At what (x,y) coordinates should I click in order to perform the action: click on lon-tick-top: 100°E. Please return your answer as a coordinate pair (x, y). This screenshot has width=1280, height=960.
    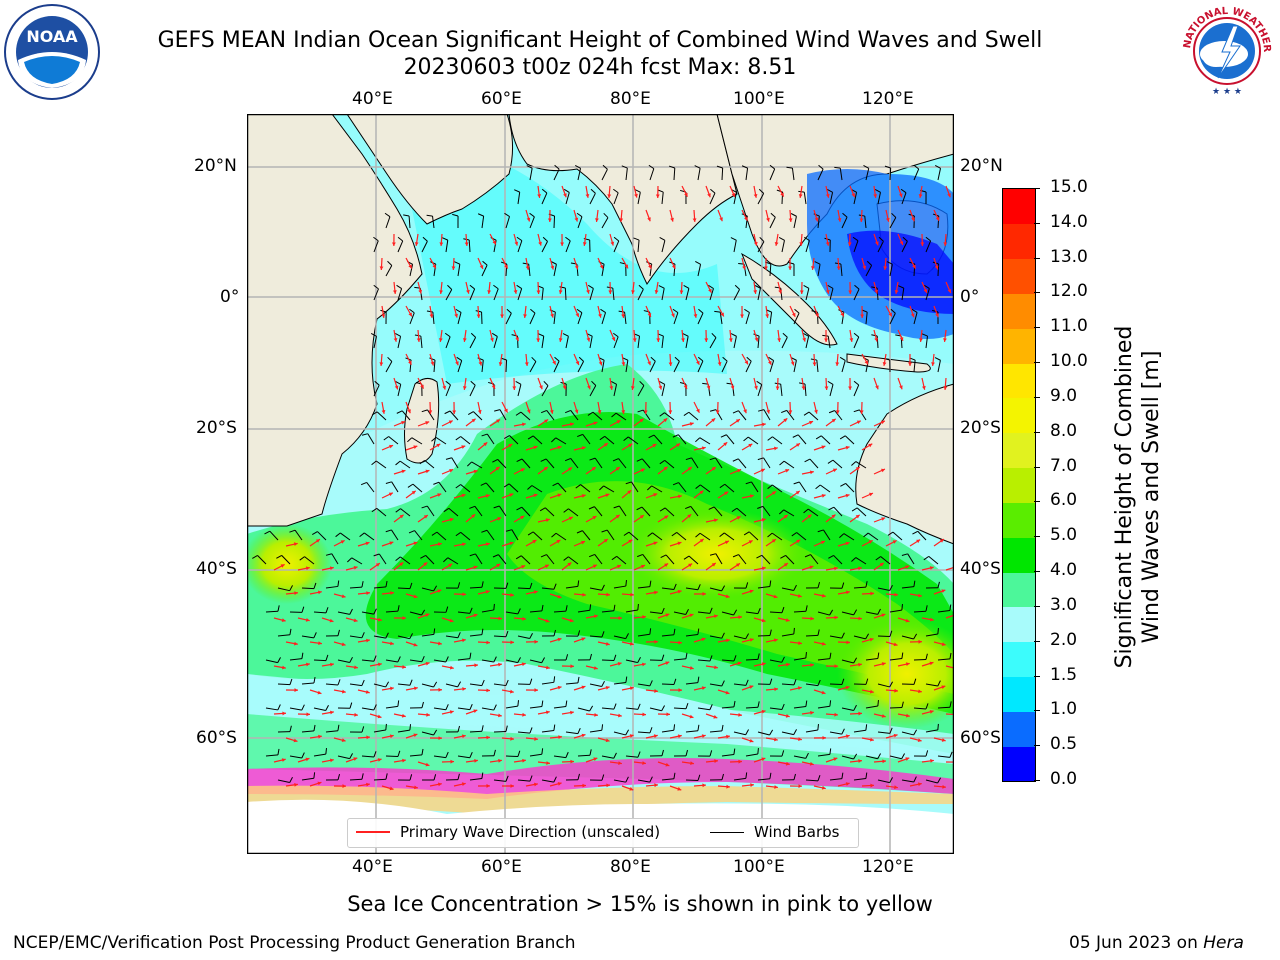
    Looking at the image, I should click on (759, 99).